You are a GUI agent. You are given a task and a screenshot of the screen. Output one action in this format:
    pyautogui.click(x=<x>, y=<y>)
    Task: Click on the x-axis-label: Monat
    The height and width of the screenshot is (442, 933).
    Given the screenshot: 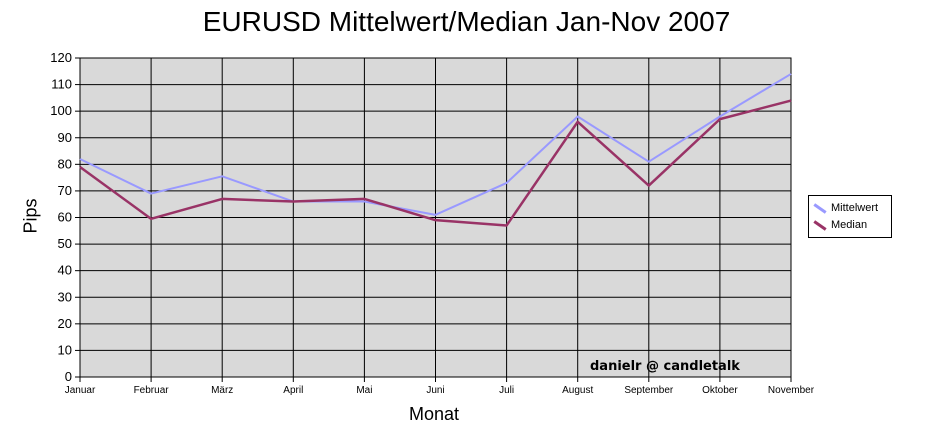 What is the action you would take?
    pyautogui.click(x=434, y=414)
    